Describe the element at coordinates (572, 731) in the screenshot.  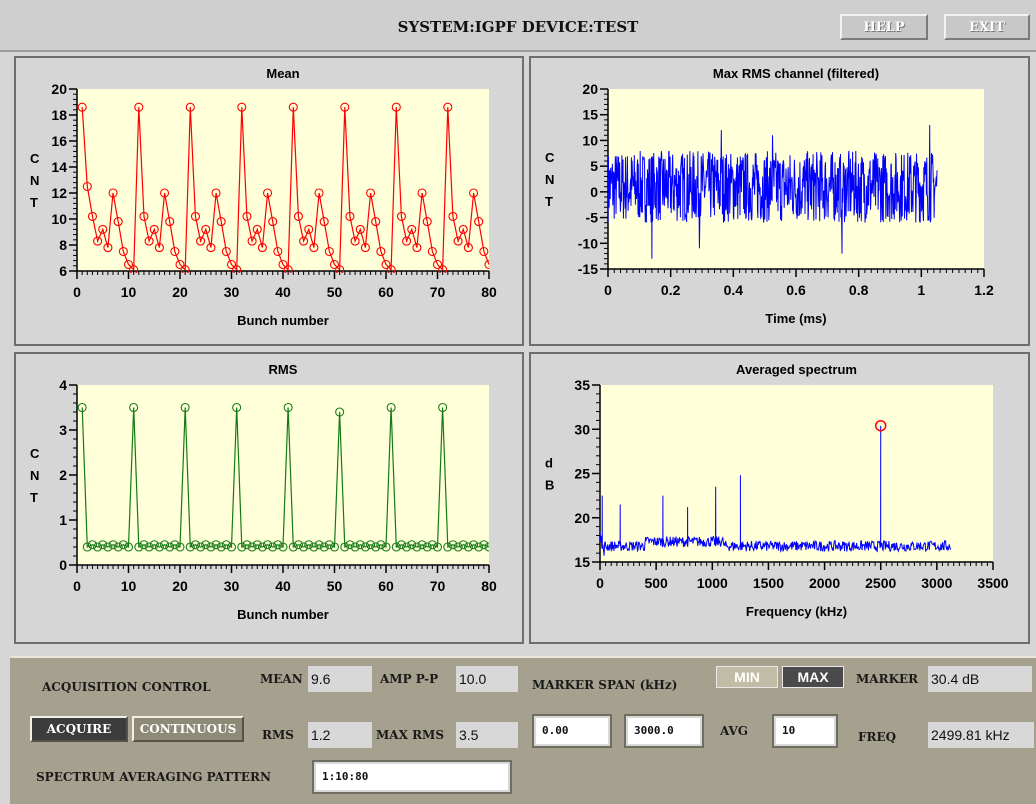
I see `marker-span-low-input: 0.00` at that location.